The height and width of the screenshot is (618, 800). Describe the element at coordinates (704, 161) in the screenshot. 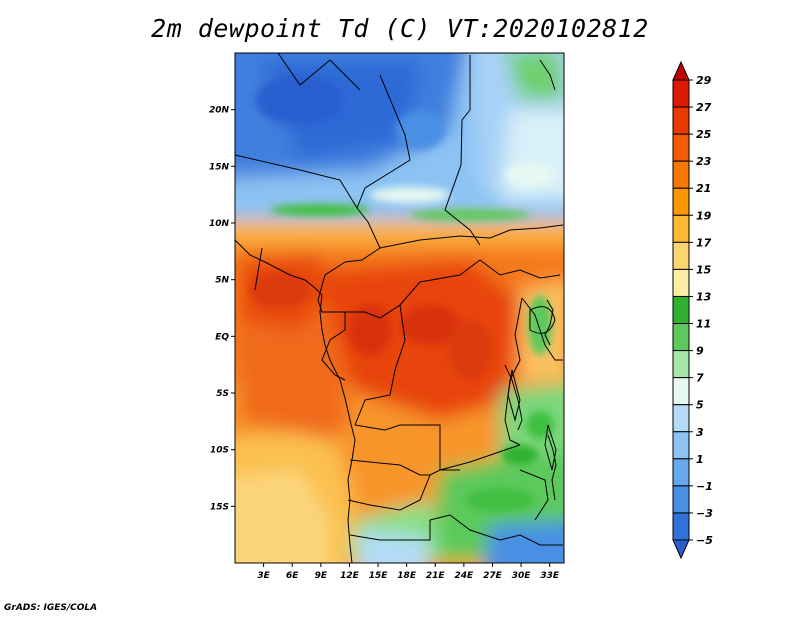

I see `colorbar-label: 23` at that location.